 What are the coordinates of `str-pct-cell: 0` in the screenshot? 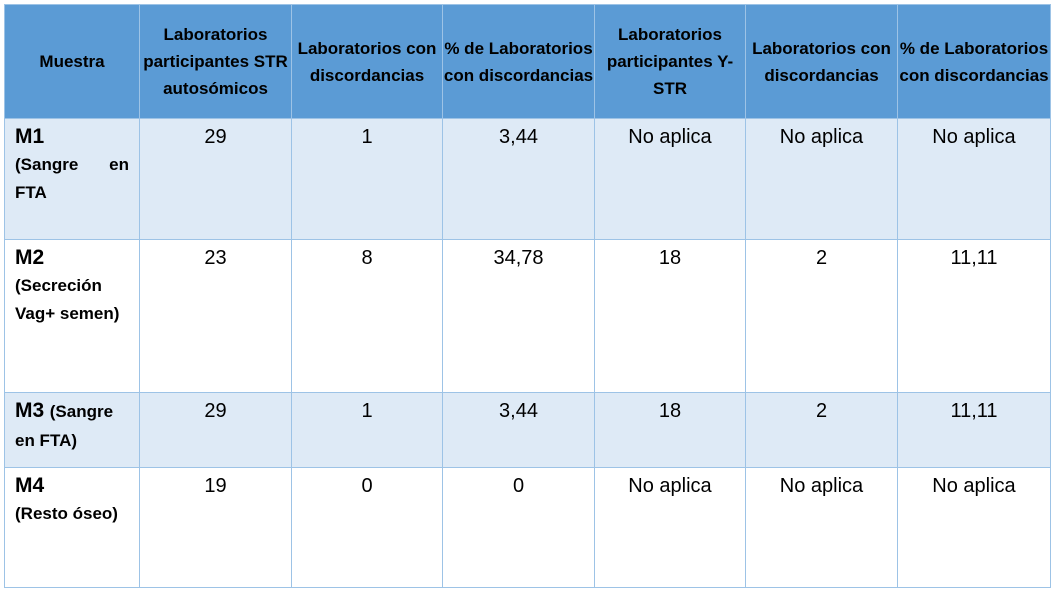 It's located at (518, 527).